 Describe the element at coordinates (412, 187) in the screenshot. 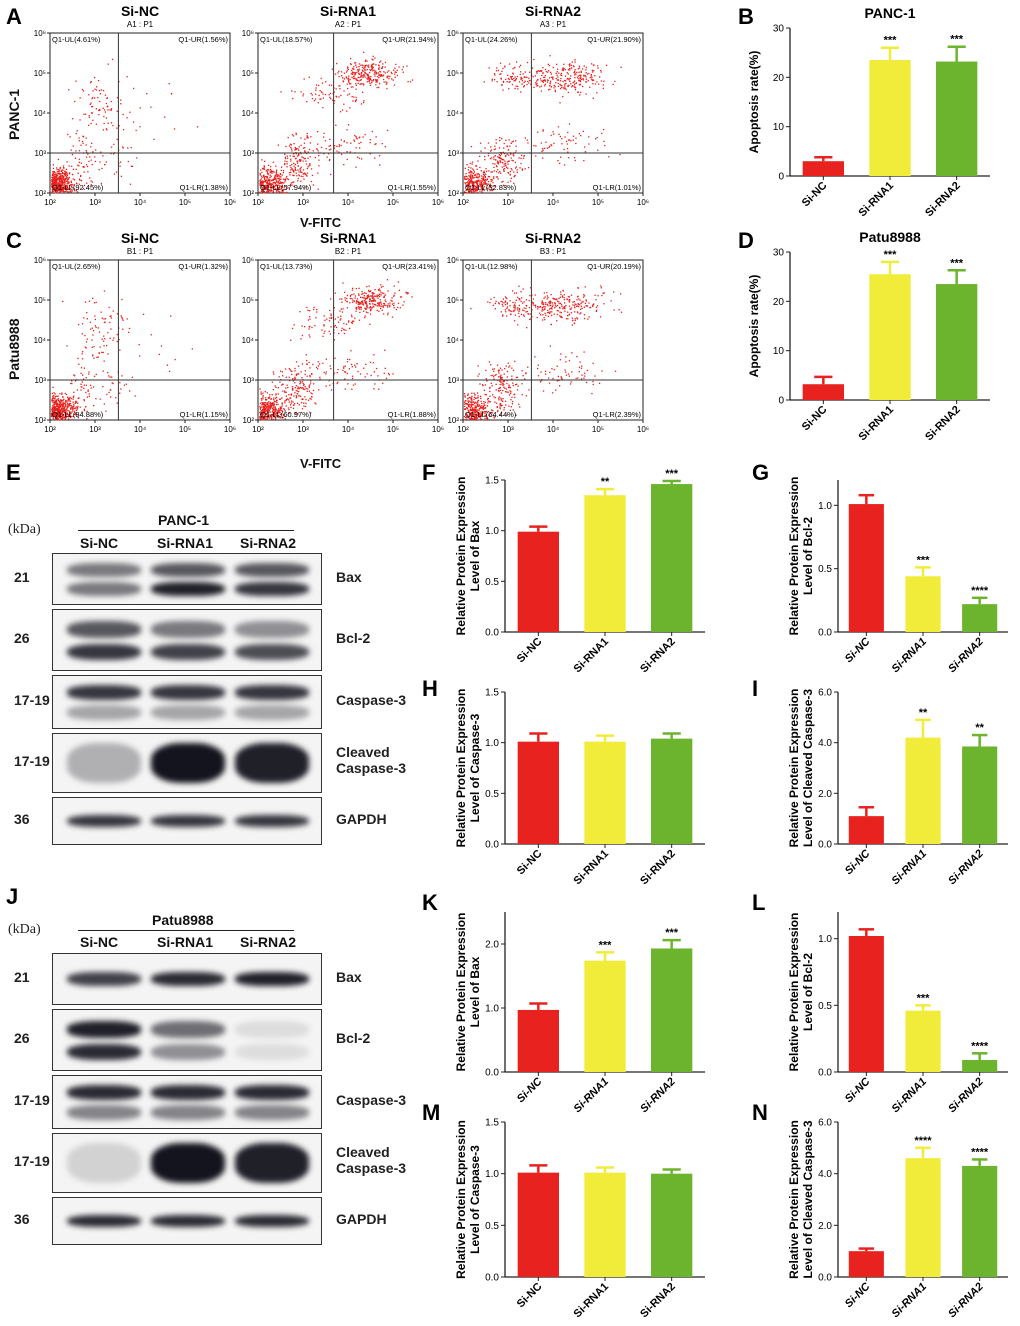

I see `flow-quadrant-lr: Q1-LR(1.55%)` at that location.